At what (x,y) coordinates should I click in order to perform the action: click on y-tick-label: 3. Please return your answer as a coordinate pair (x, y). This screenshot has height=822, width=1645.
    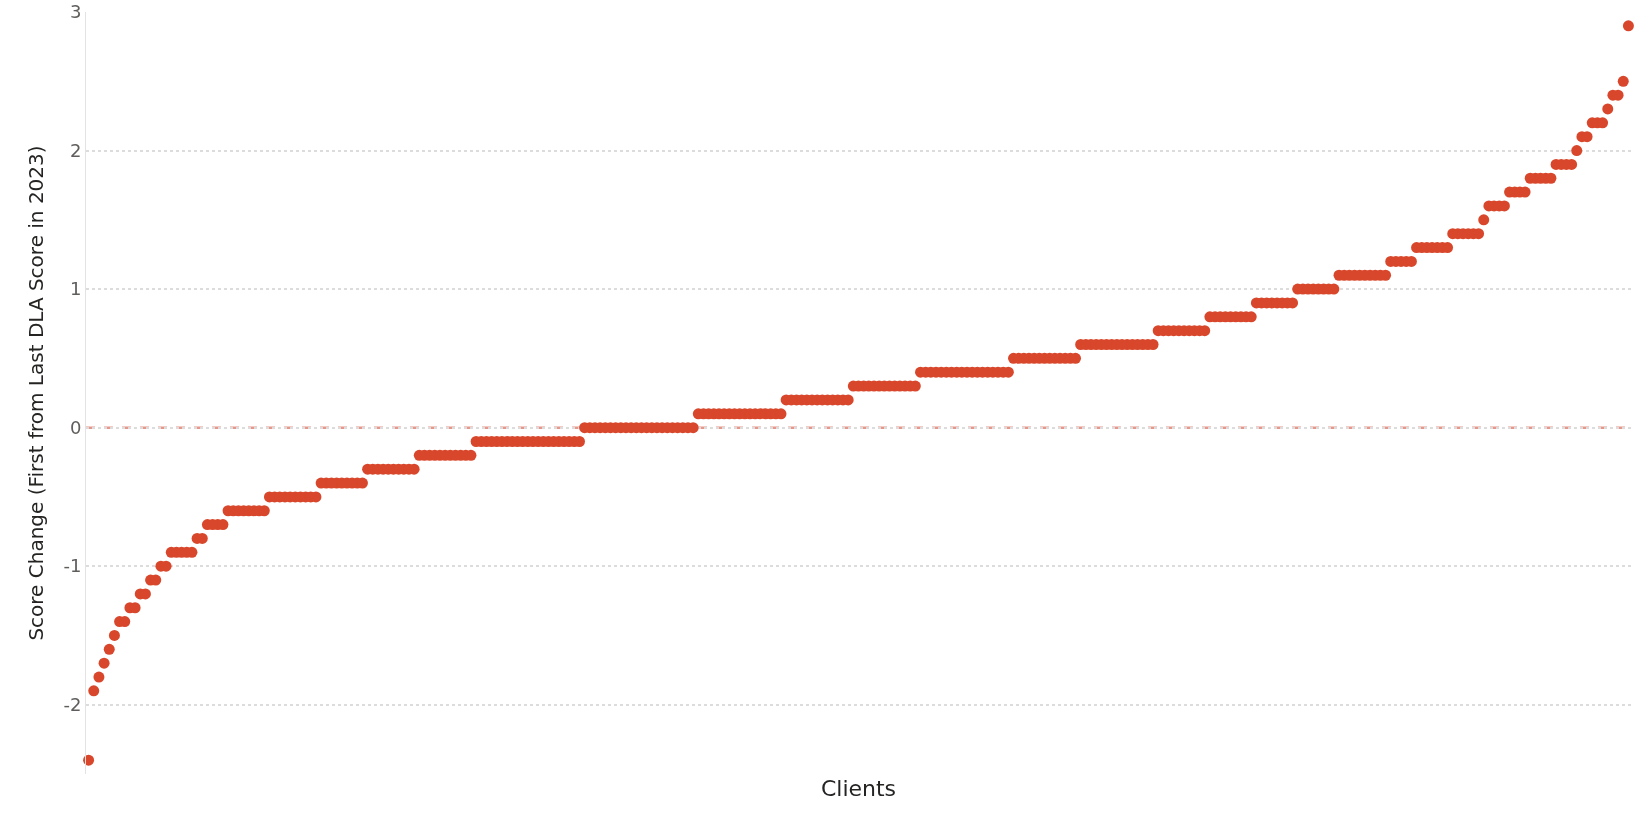
    Looking at the image, I should click on (75, 12).